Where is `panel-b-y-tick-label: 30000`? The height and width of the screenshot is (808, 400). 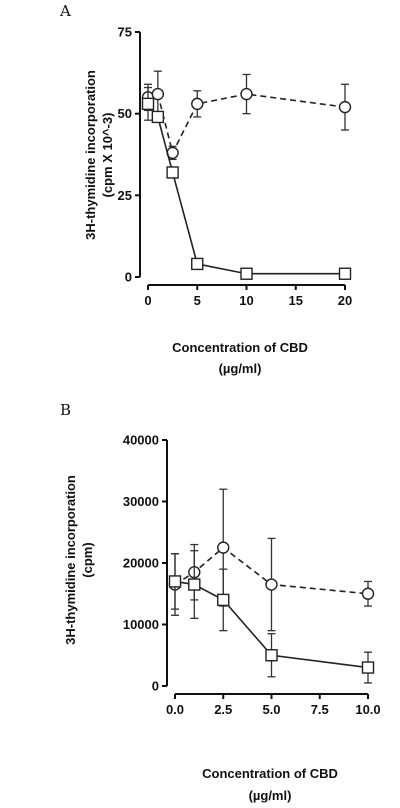 panel-b-y-tick-label: 30000 is located at coordinates (141, 501).